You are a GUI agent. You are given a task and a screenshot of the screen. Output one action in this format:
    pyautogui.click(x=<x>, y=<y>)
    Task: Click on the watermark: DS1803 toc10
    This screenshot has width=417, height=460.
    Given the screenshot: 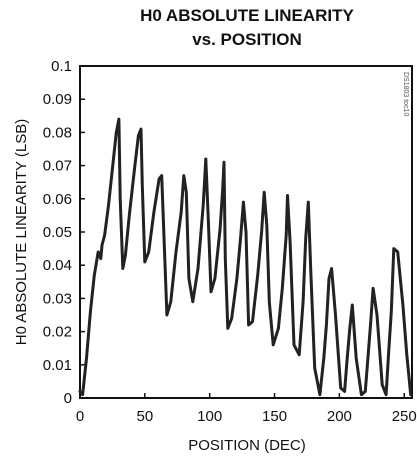 What is the action you would take?
    pyautogui.click(x=405, y=94)
    